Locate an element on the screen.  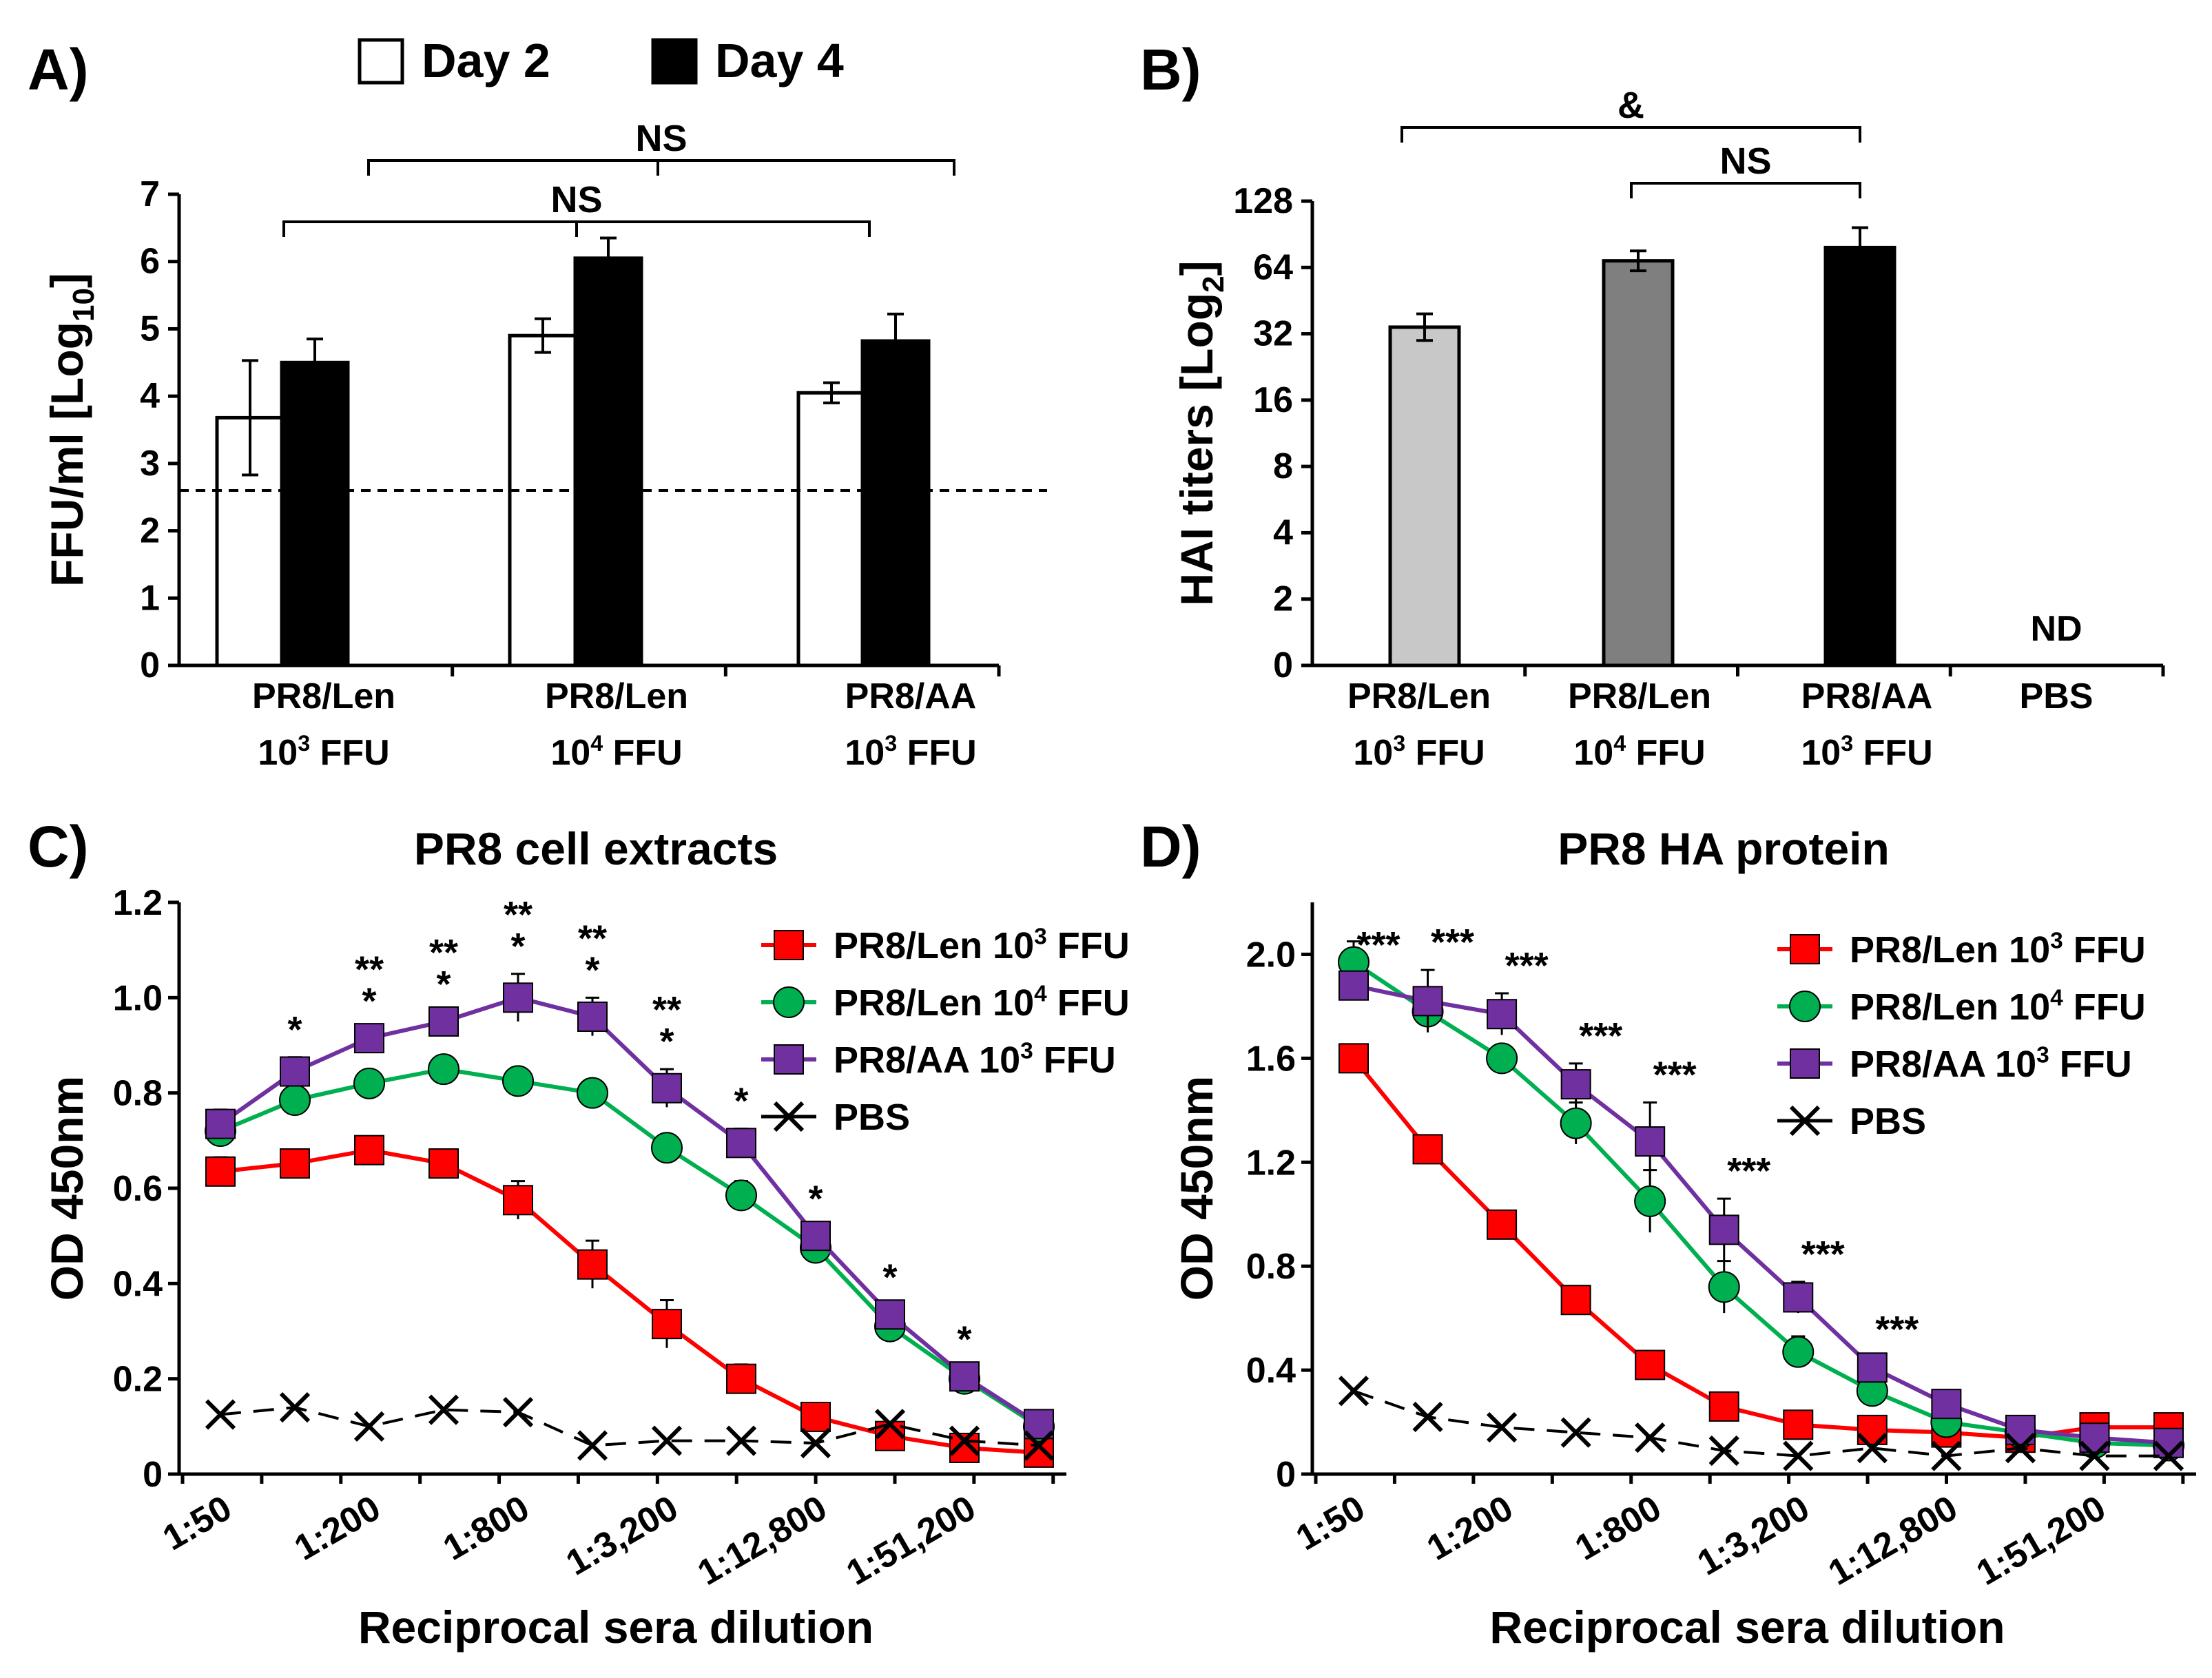
y-tick-label: 128 is located at coordinates (1263, 201).